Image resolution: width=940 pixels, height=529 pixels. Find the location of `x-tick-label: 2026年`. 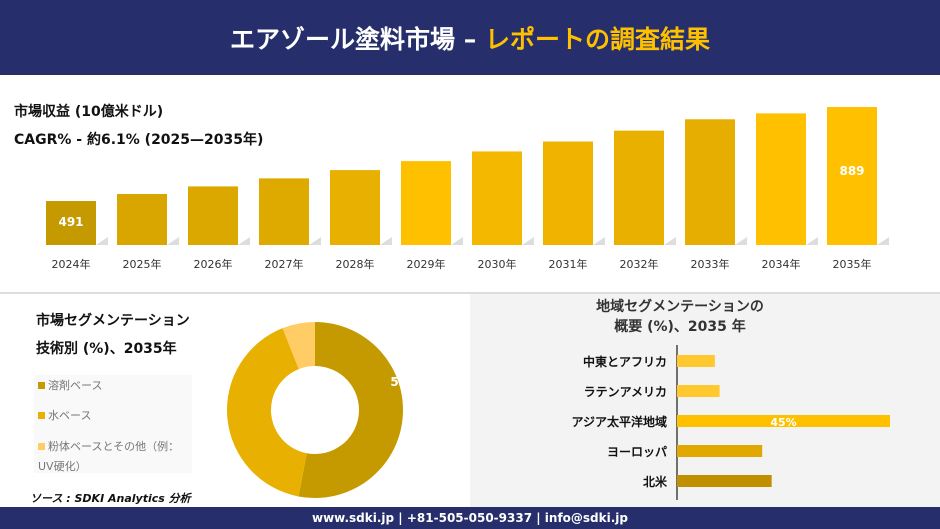

x-tick-label: 2026年 is located at coordinates (213, 264).